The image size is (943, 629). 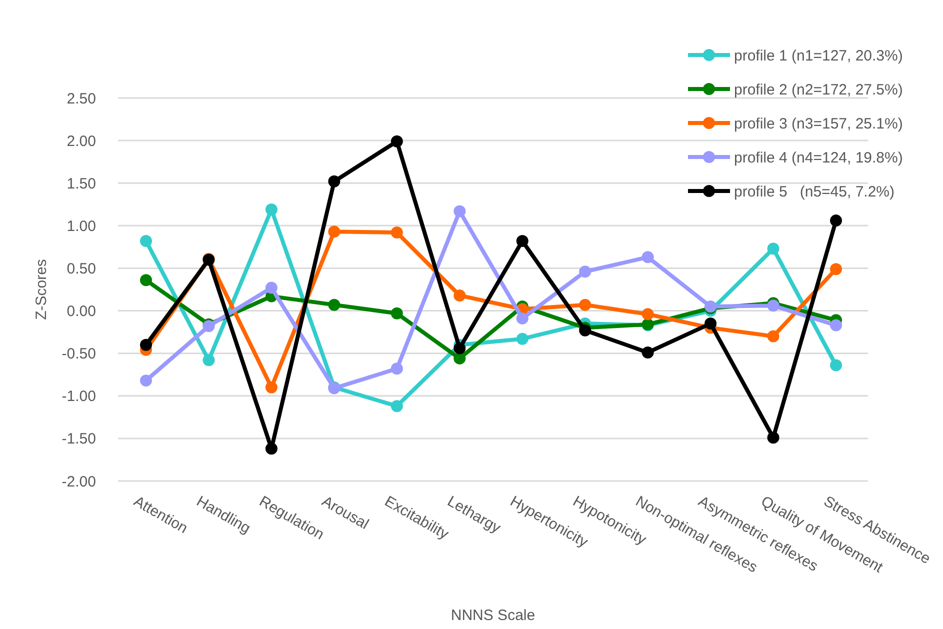 What do you see at coordinates (818, 89) in the screenshot?
I see `legend-label: profile 2 (n2=172, 27.5%)` at bounding box center [818, 89].